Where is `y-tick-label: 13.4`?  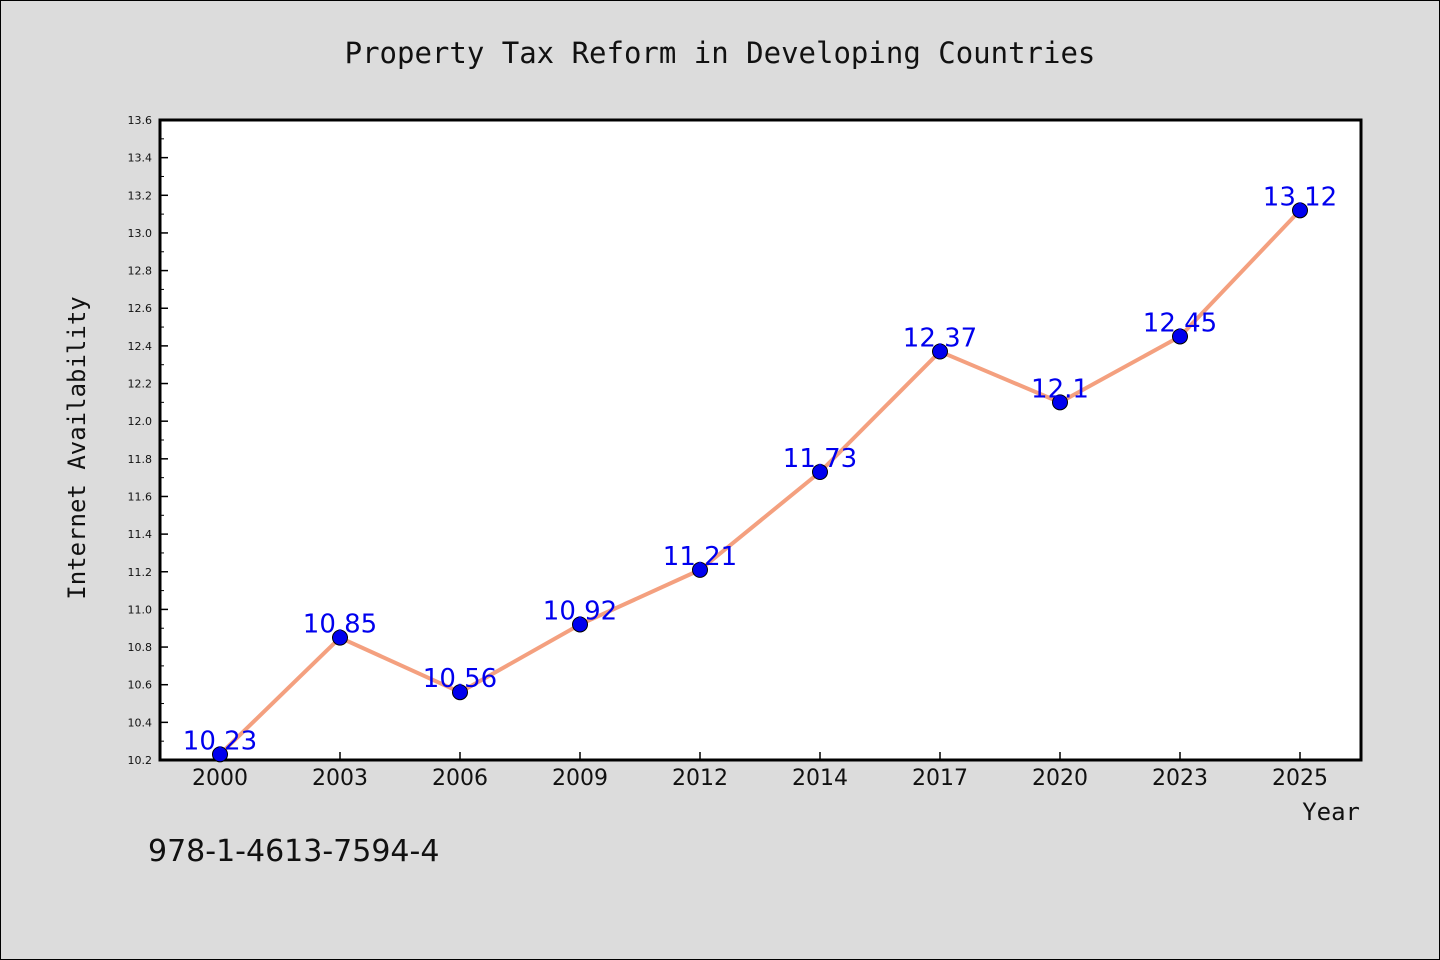
y-tick-label: 13.4 is located at coordinates (140, 158).